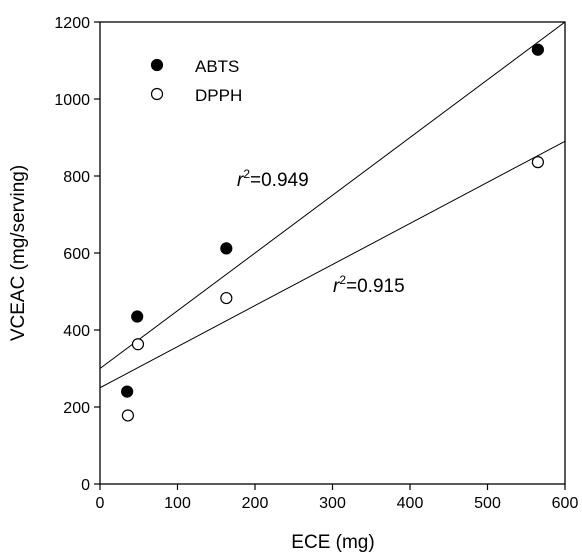 Image resolution: width=582 pixels, height=554 pixels. Describe the element at coordinates (76, 408) in the screenshot. I see `y-tick-label-1: 200` at that location.